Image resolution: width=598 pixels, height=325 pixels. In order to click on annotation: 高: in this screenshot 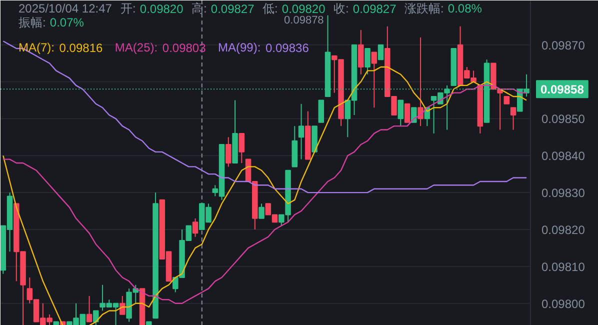, I will do `click(199, 9)`.